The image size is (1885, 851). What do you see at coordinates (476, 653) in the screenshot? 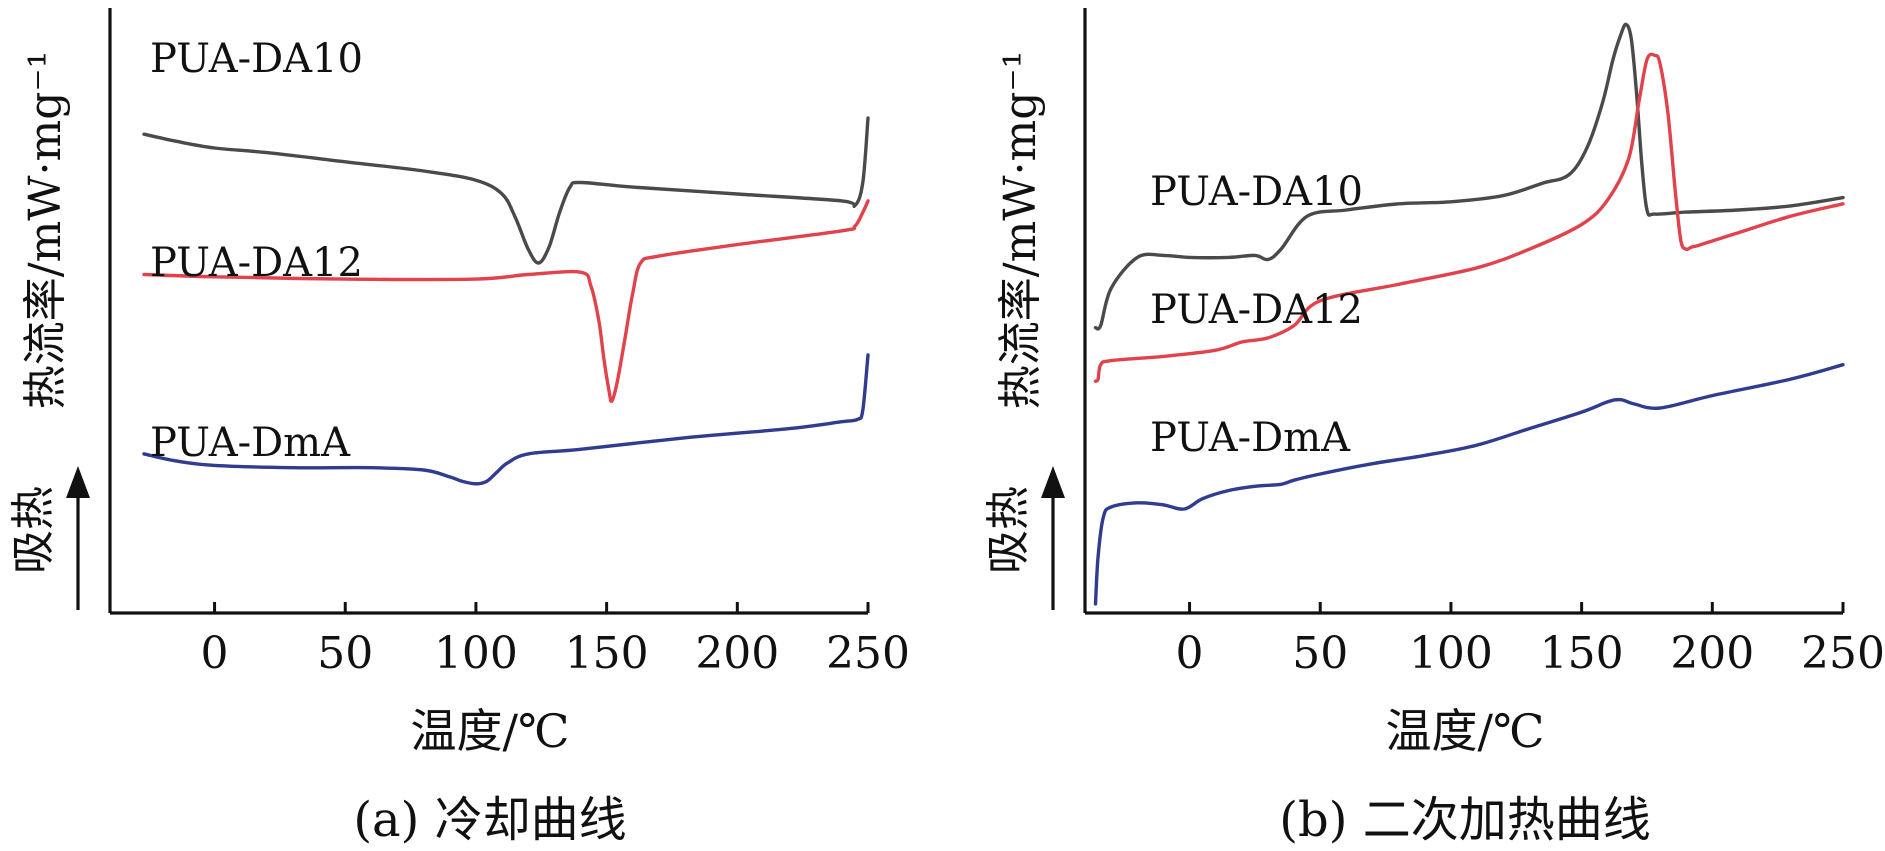
I see `panel-a-x-tick-label: 100` at bounding box center [476, 653].